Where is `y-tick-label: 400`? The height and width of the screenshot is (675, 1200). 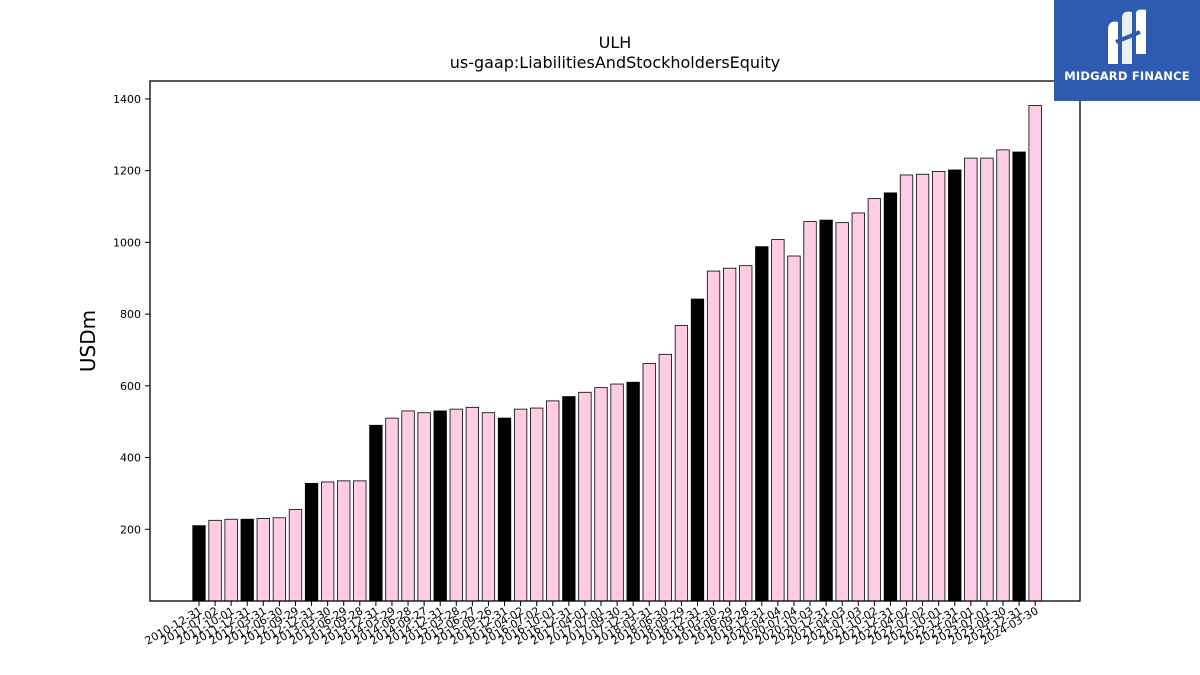 y-tick-label: 400 is located at coordinates (130, 458).